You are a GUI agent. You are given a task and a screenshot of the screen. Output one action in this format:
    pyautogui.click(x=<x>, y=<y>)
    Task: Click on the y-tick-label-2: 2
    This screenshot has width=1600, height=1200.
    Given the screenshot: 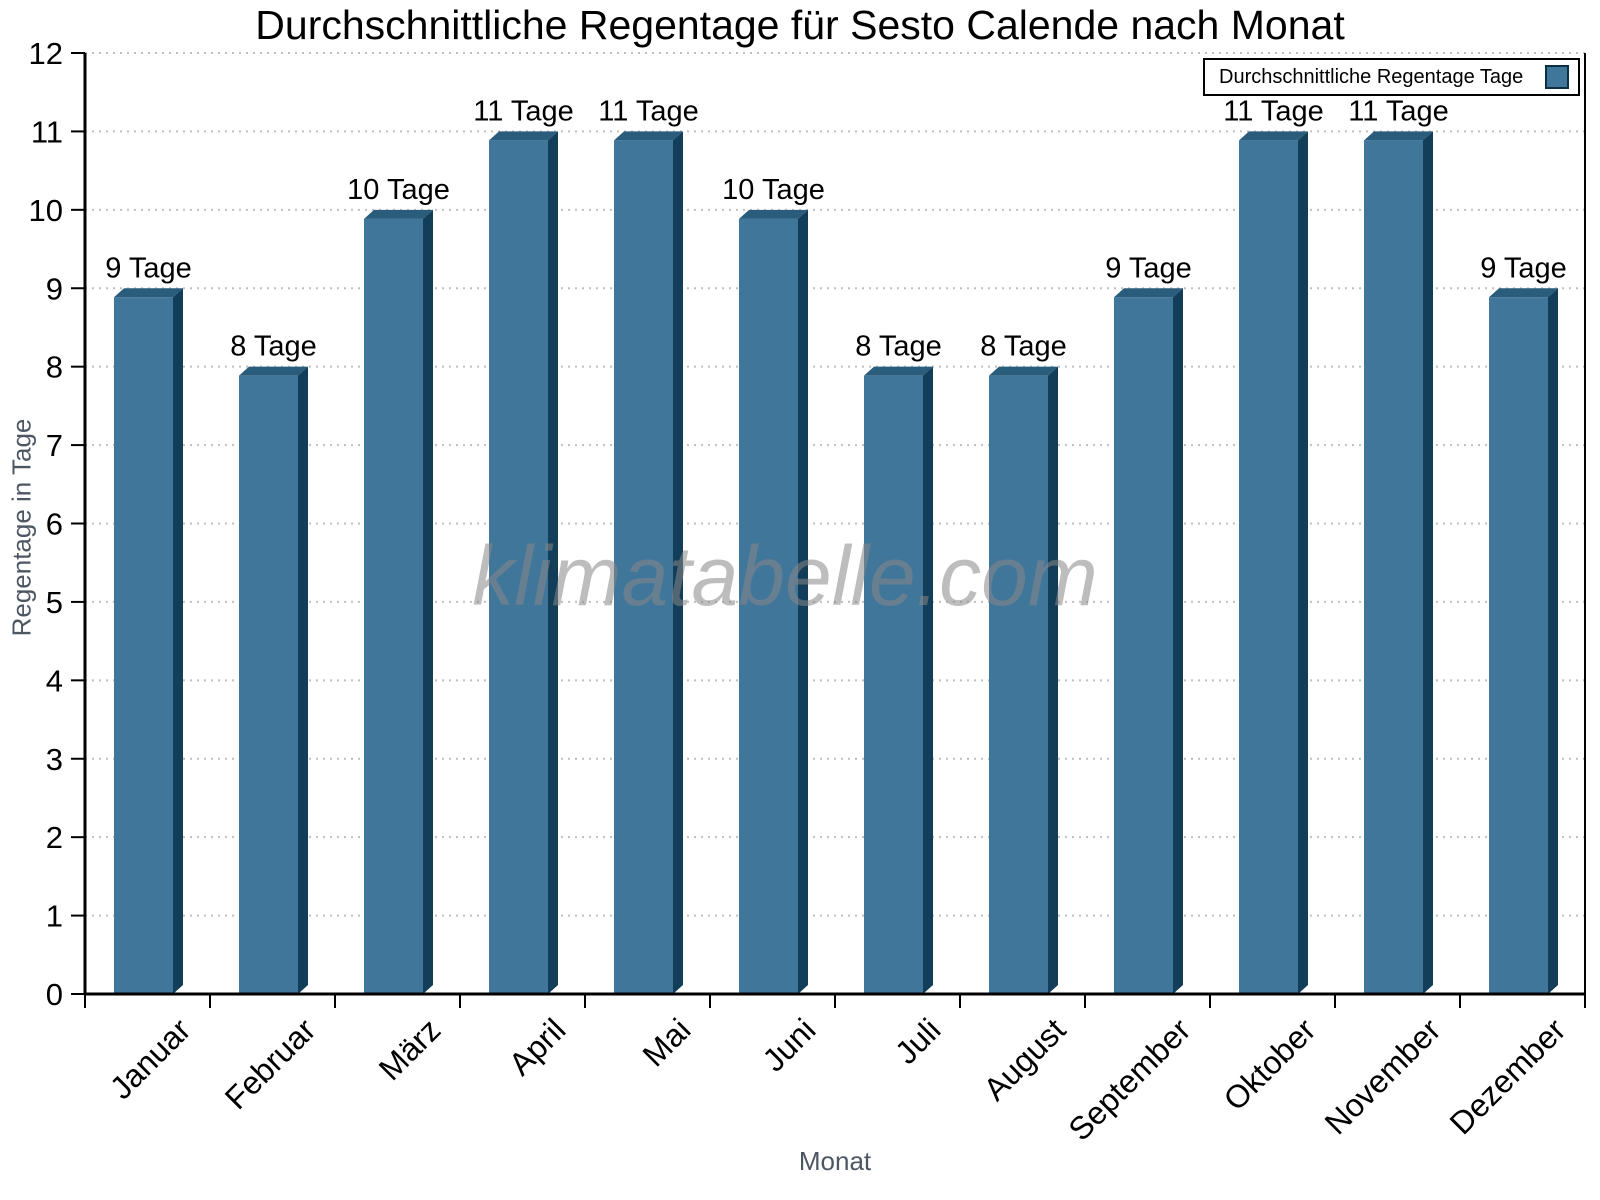 What is the action you would take?
    pyautogui.click(x=54, y=837)
    